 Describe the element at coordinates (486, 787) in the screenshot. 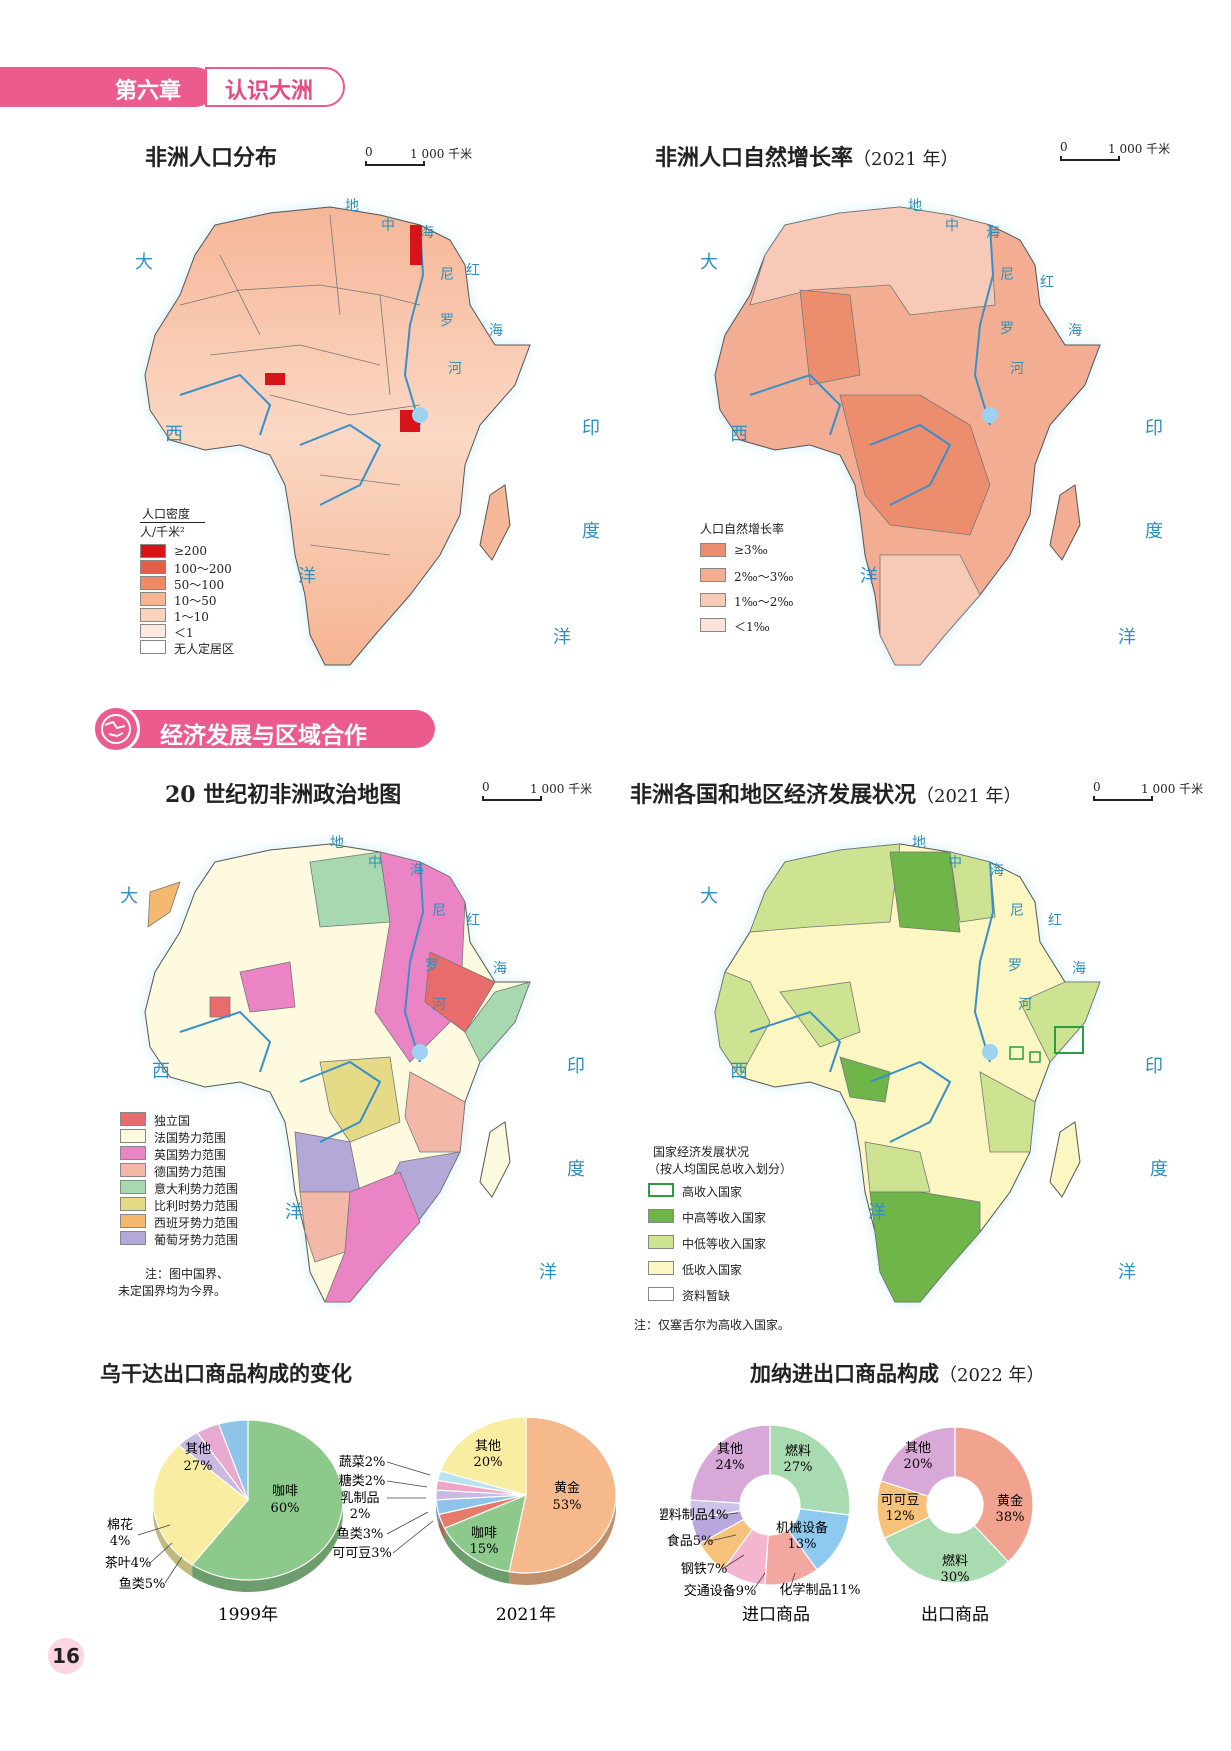

I see `scale-zero: 0` at that location.